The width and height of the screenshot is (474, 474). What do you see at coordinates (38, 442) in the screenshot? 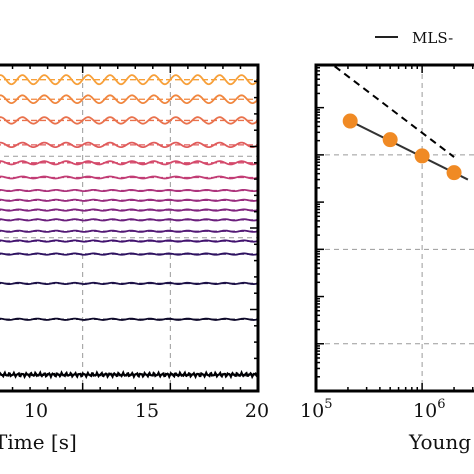
I see `left-x-axis-label: Time [s]` at bounding box center [38, 442].